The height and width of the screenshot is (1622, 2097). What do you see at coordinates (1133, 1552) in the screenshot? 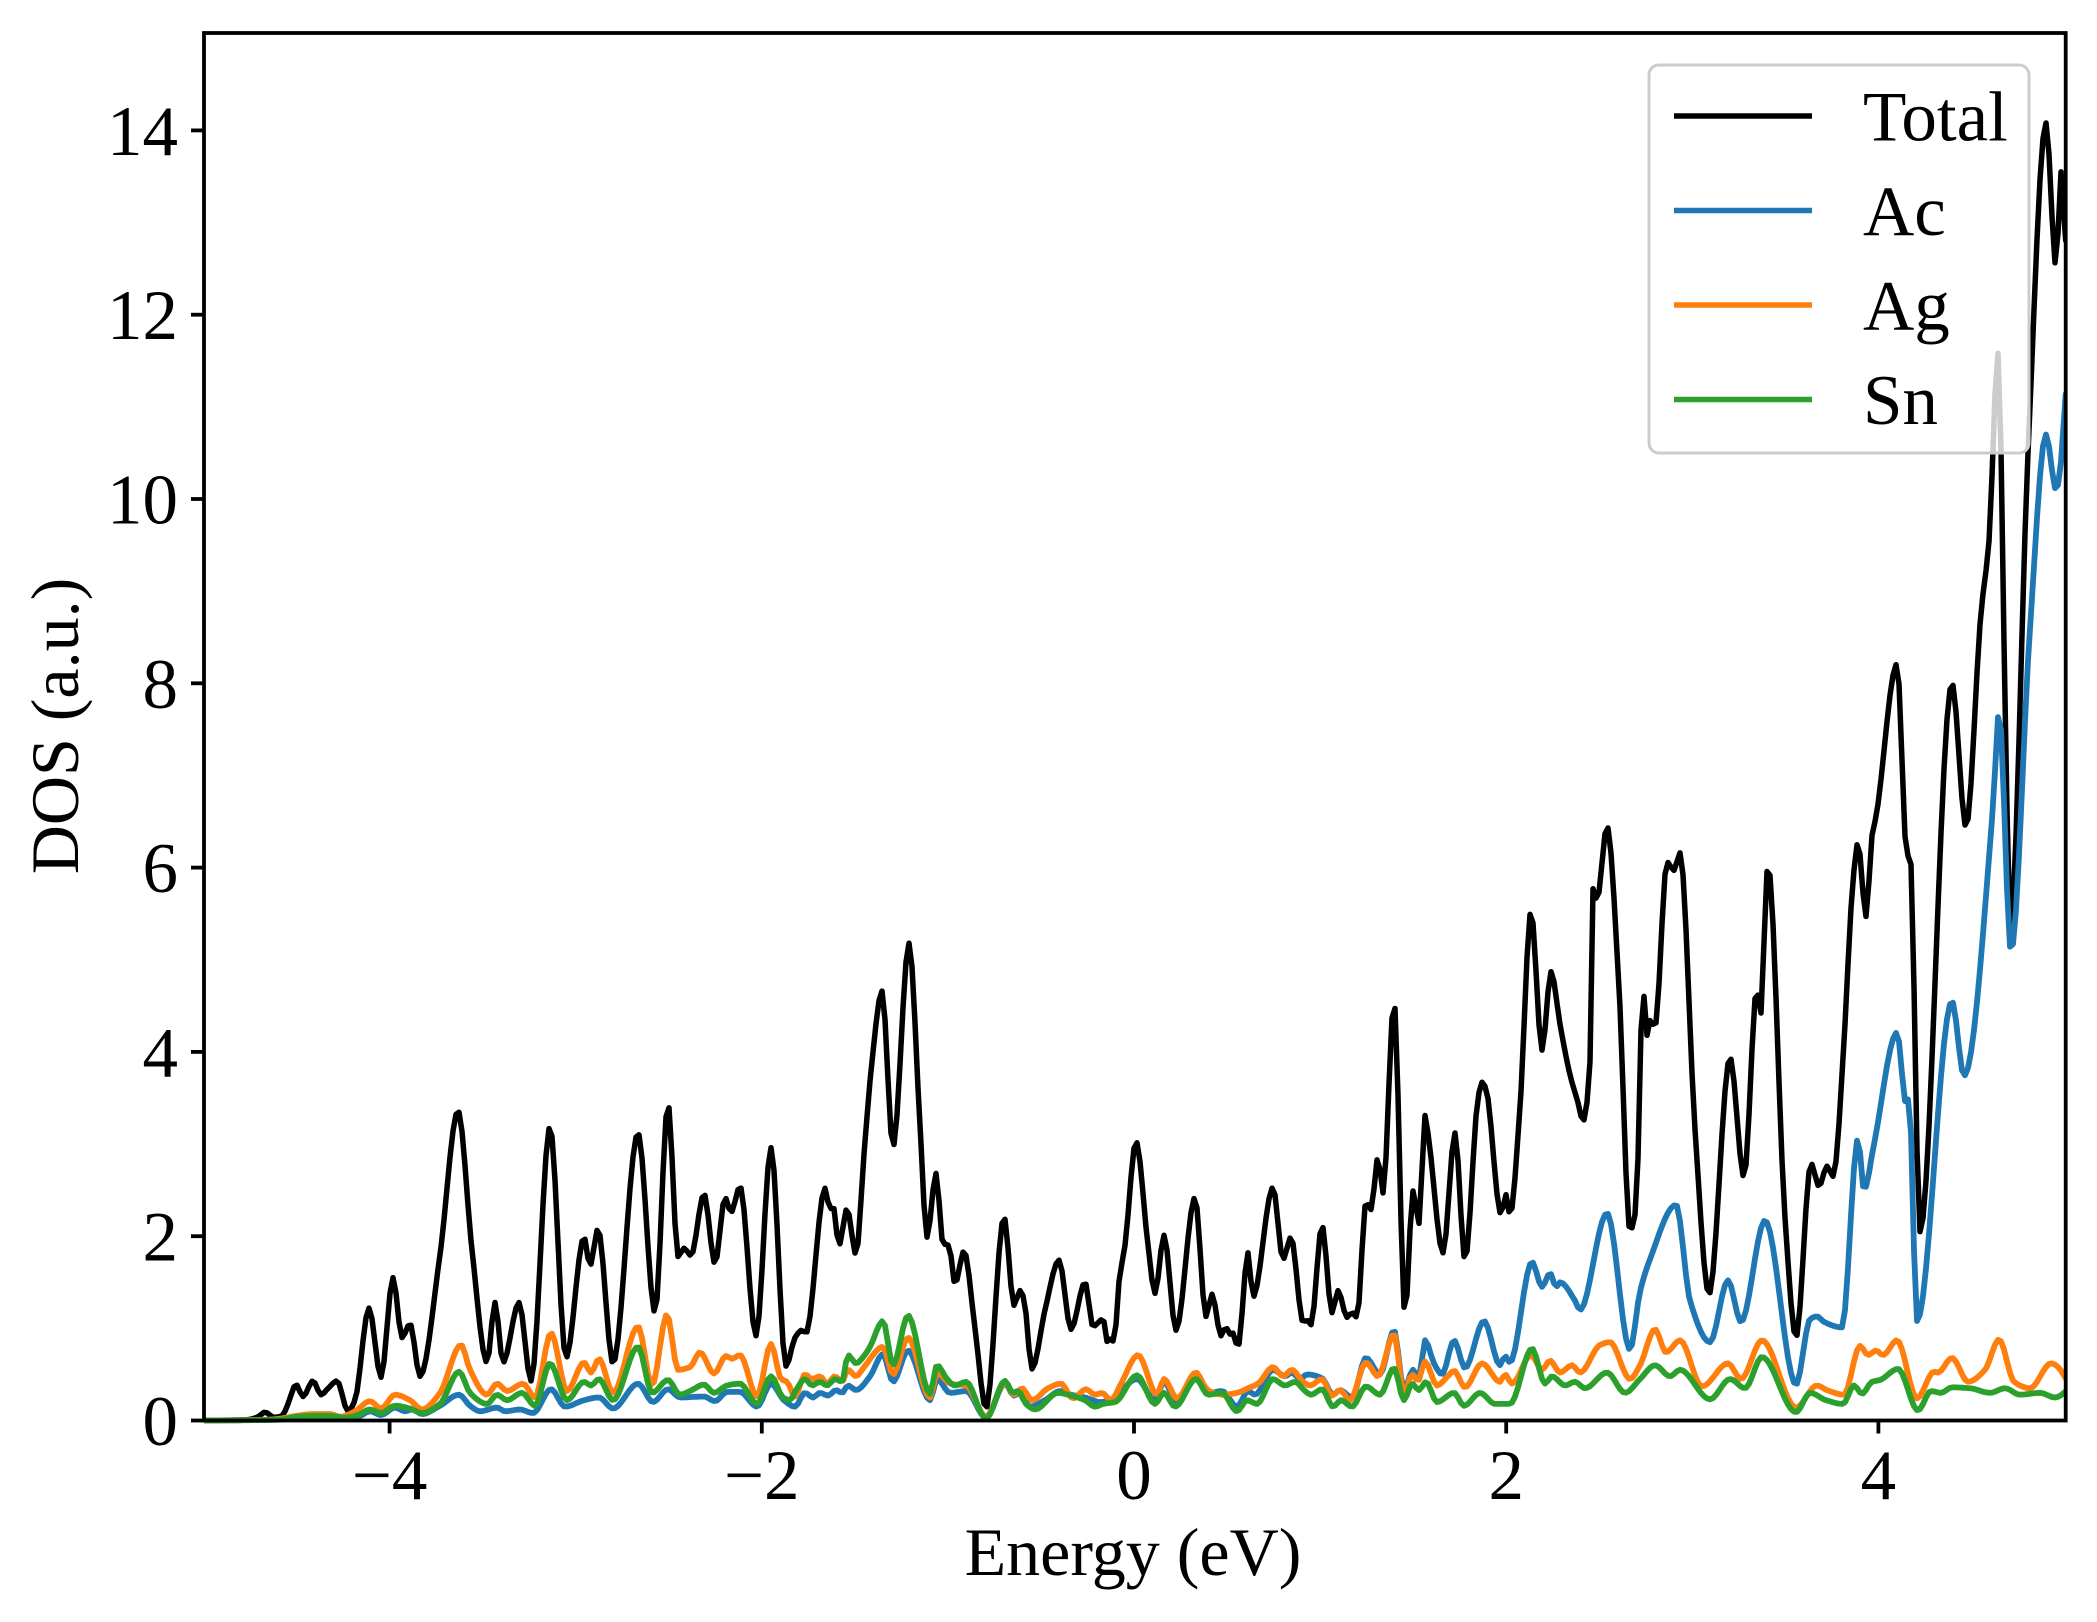
I see `svg-text: Energy (eV)` at bounding box center [1133, 1552].